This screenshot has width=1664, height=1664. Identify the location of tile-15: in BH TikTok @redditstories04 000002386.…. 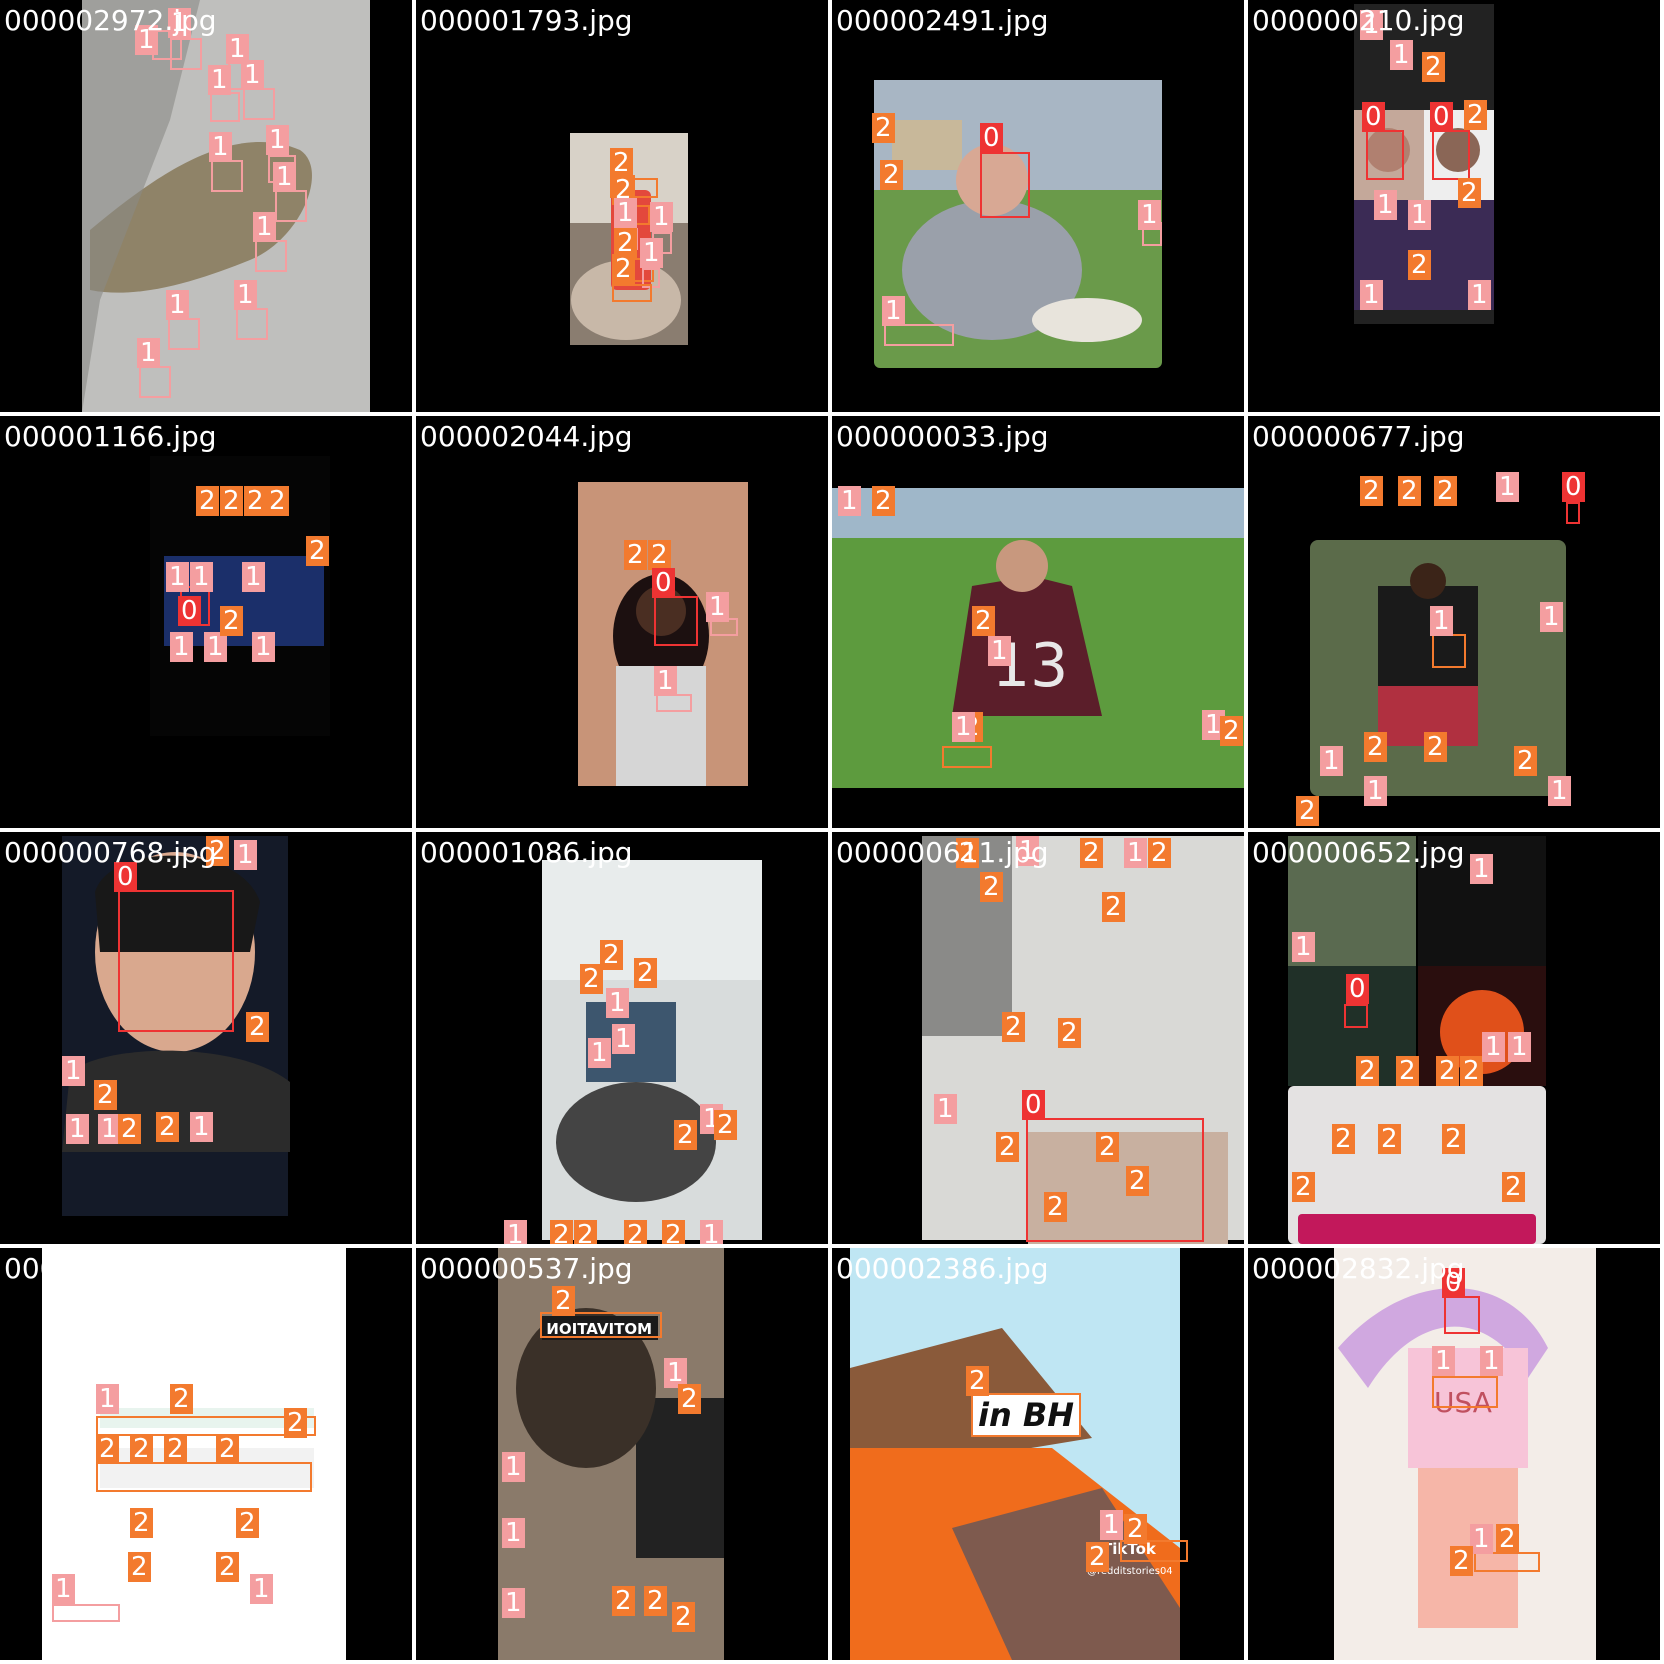
(1038, 1454).